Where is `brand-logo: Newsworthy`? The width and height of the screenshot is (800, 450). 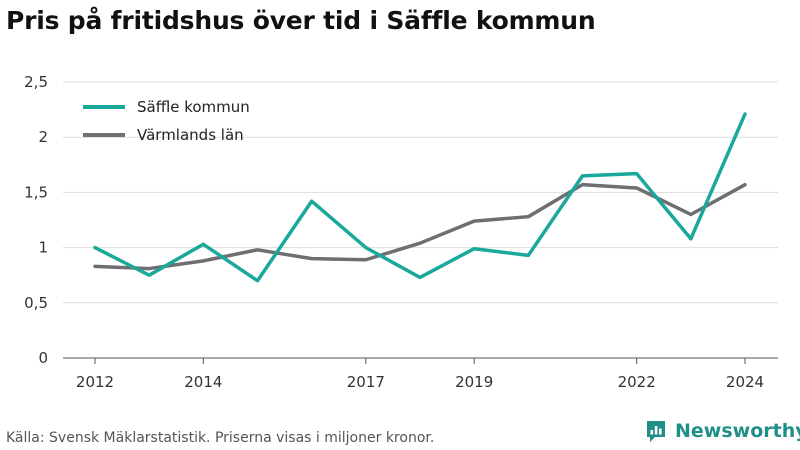 brand-logo: Newsworthy is located at coordinates (722, 431).